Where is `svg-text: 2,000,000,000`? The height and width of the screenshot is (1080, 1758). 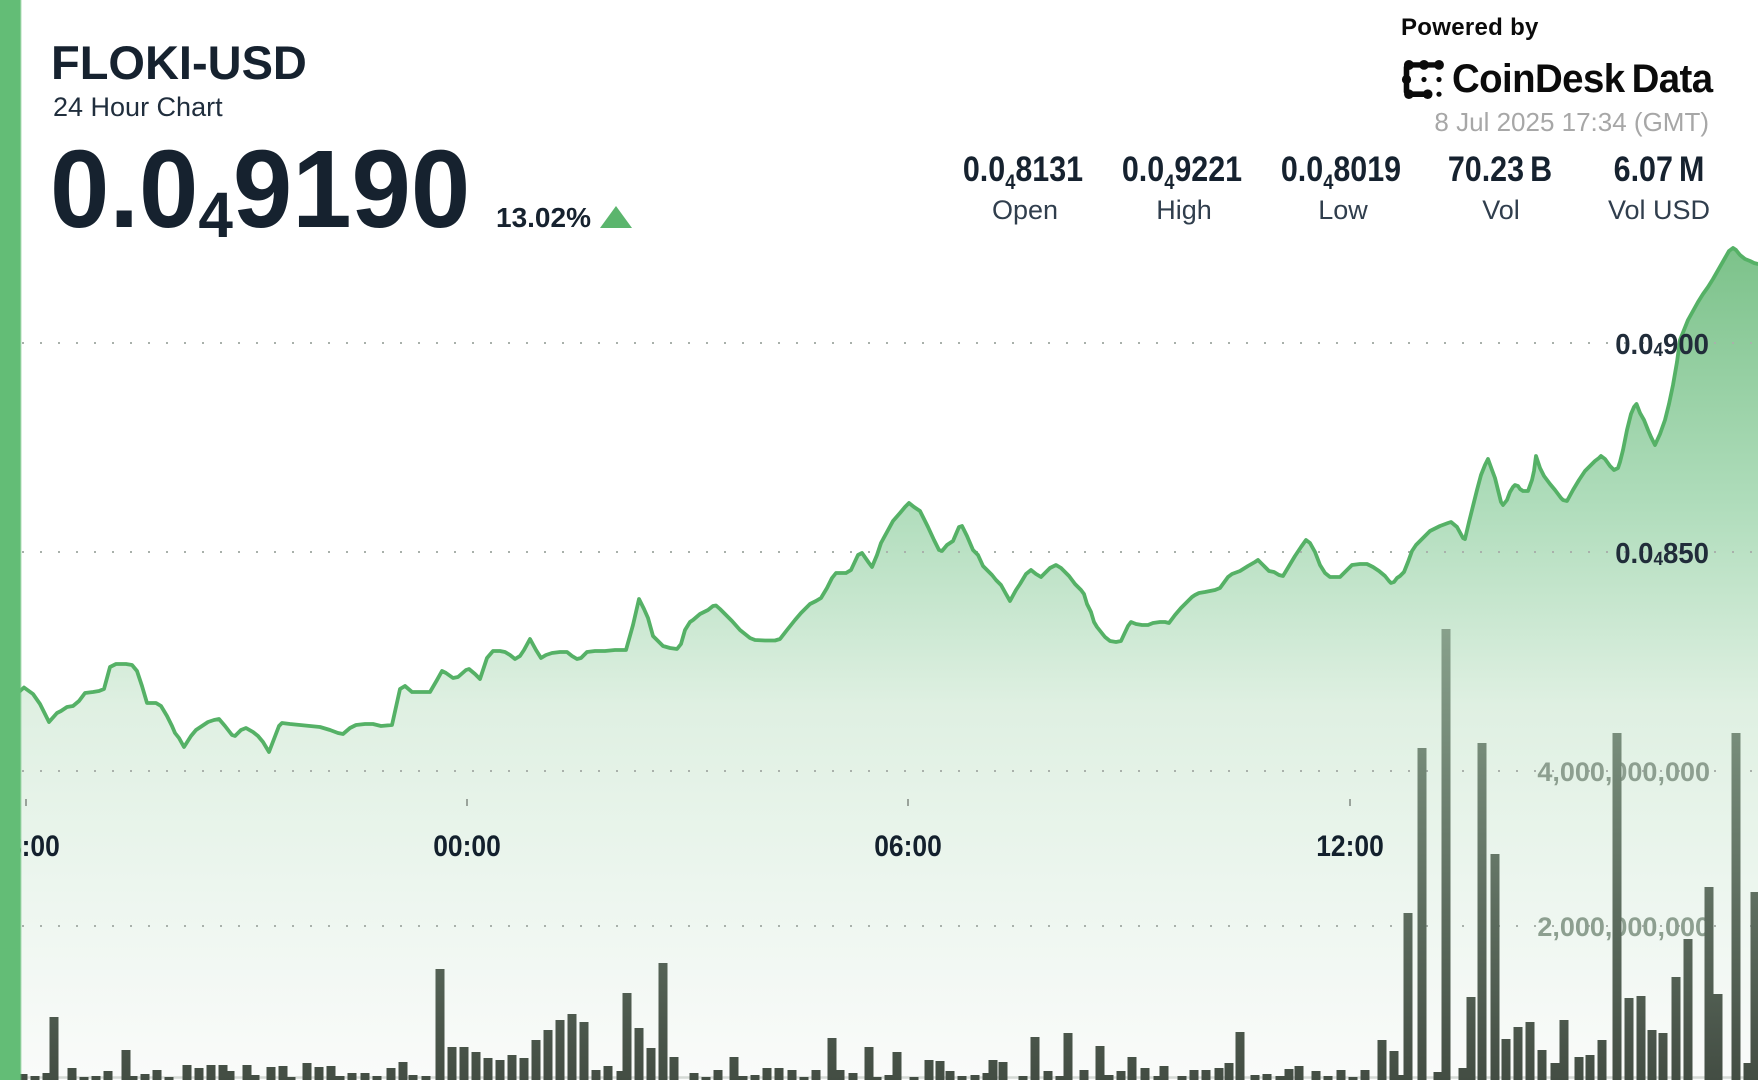
svg-text: 2,000,000,000 is located at coordinates (1623, 927).